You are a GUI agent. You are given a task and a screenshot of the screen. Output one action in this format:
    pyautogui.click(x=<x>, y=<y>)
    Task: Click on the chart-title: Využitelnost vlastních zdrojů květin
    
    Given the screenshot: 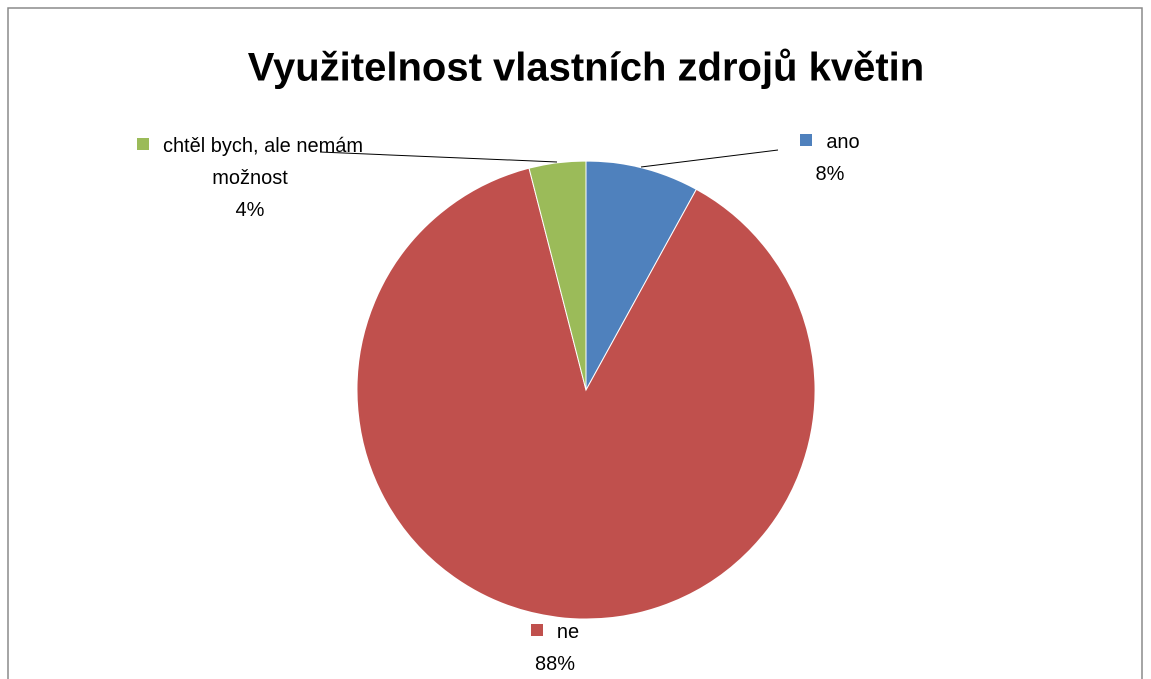 What is the action you would take?
    pyautogui.click(x=586, y=68)
    